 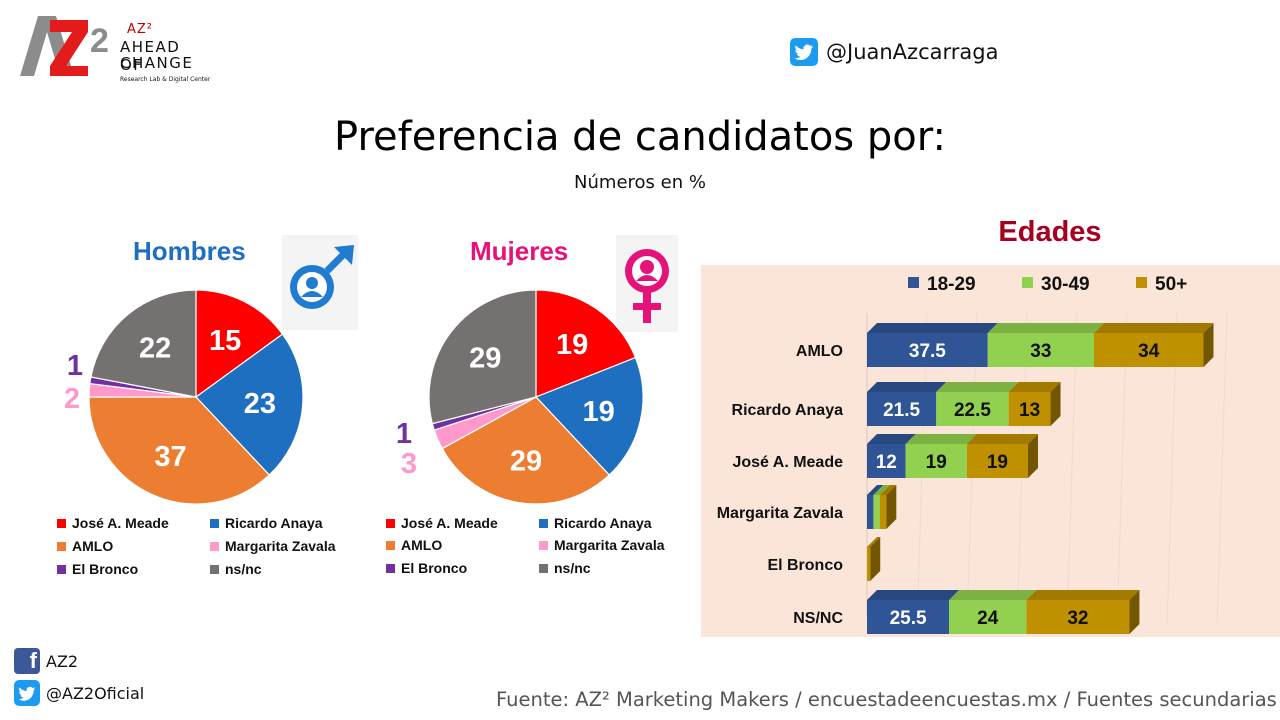 I want to click on female-symbol-icon, so click(x=647, y=283).